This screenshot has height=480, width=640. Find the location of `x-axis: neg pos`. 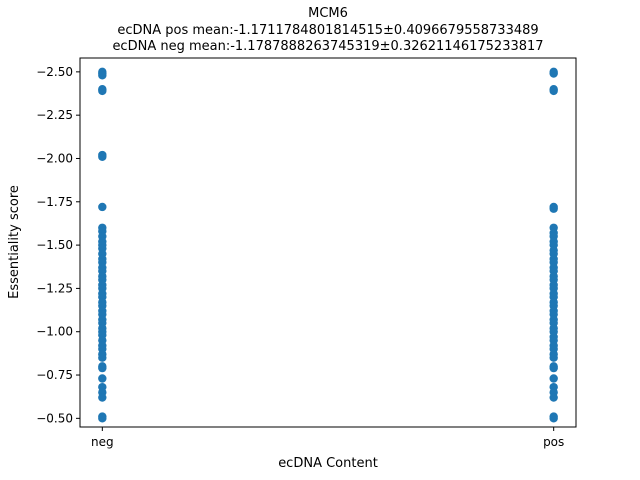

x-axis: neg pos is located at coordinates (327, 438).